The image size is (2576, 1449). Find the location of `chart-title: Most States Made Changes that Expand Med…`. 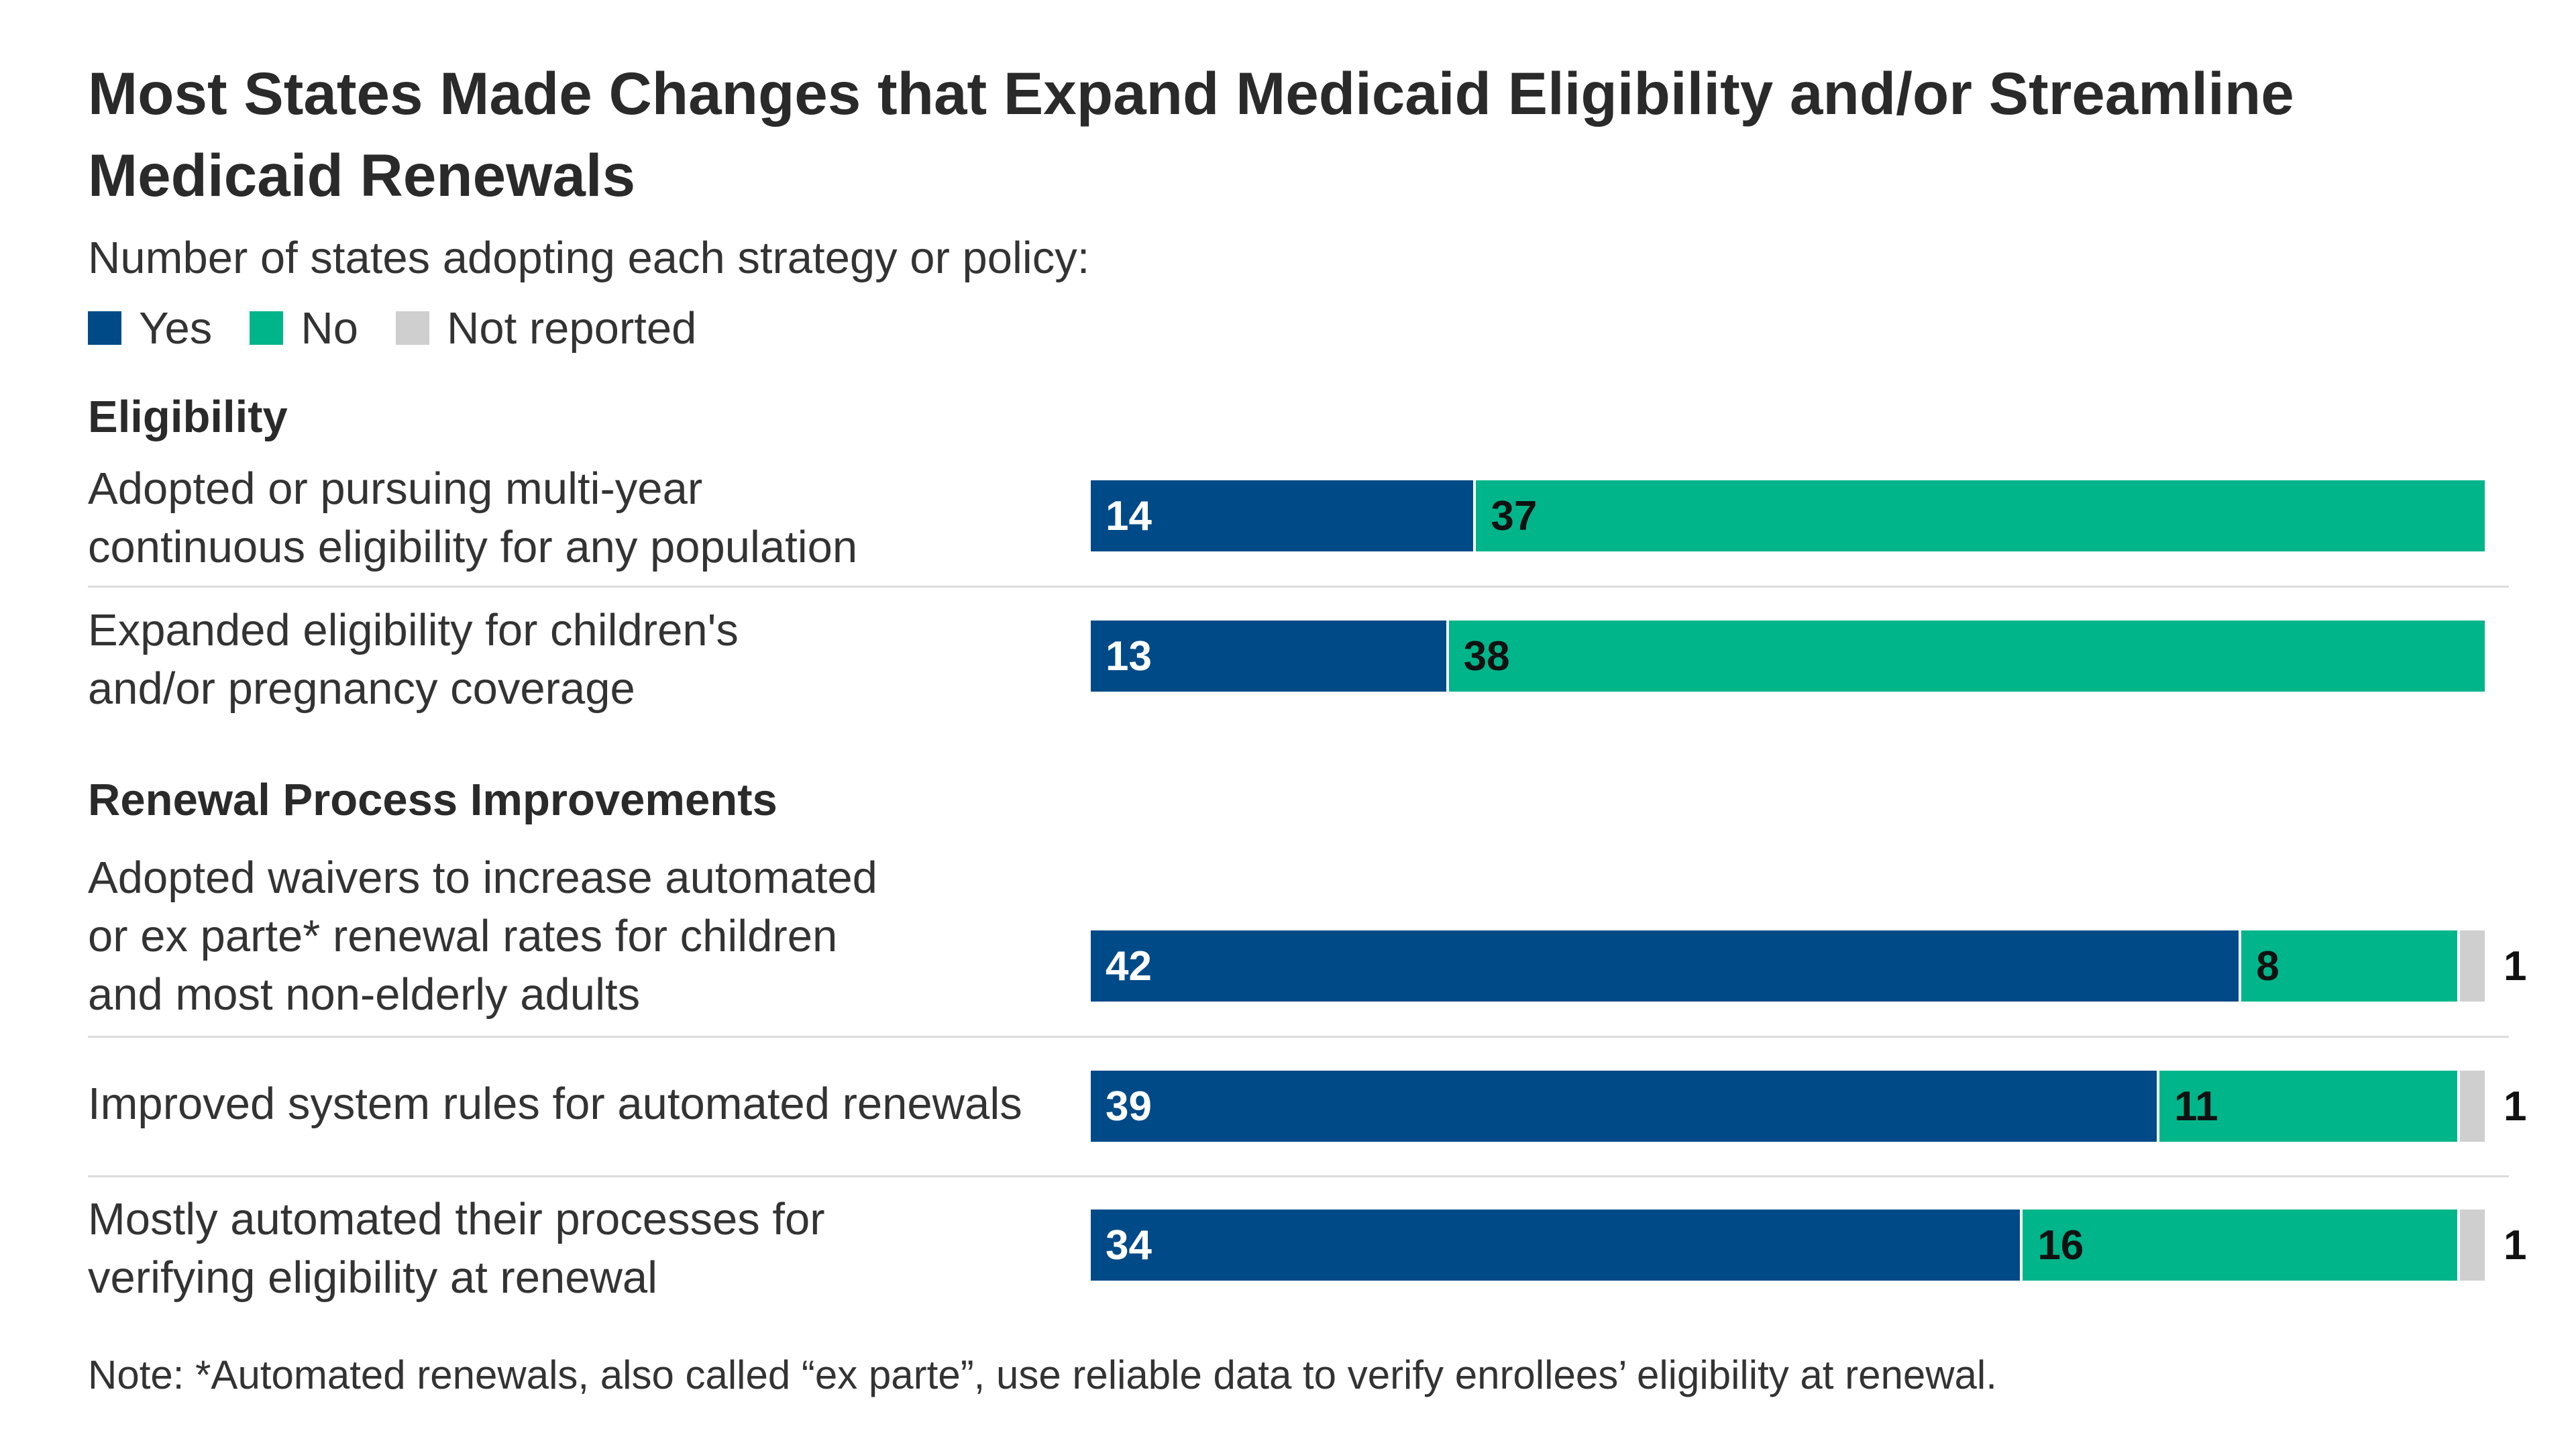

chart-title: Most States Made Changes that Expand Med… is located at coordinates (1191, 134).